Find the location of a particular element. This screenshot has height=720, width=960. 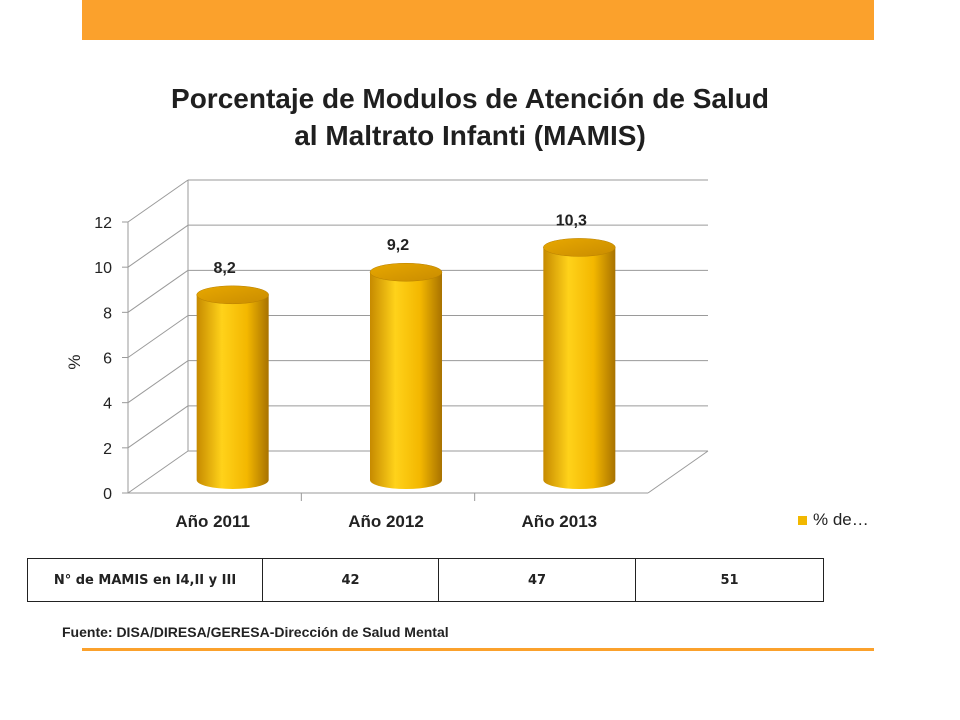

bottom-accent-line is located at coordinates (478, 649).